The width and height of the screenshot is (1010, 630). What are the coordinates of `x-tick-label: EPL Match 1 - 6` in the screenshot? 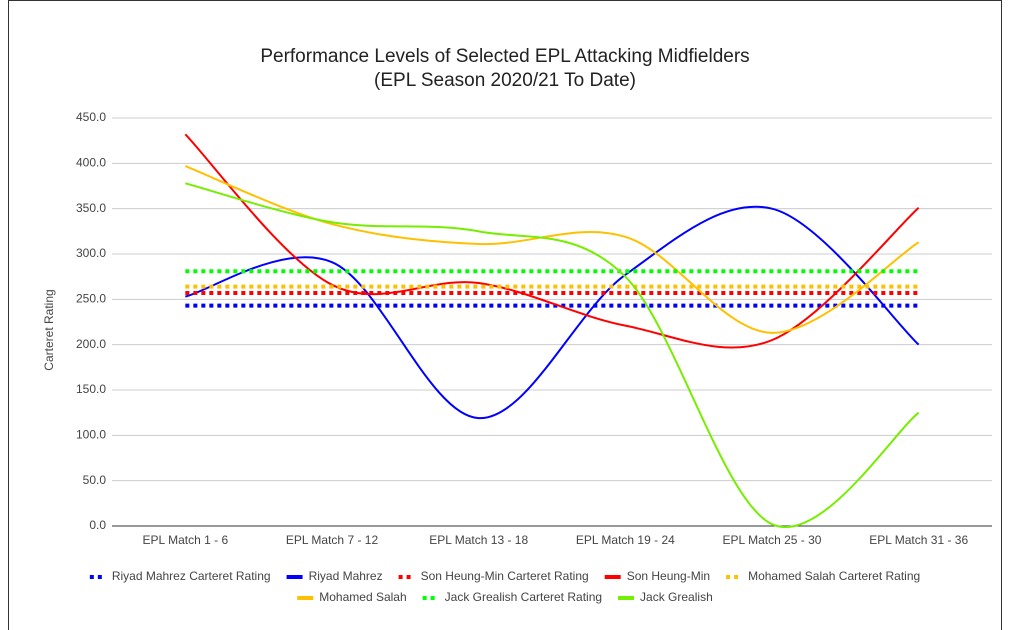 It's located at (186, 540).